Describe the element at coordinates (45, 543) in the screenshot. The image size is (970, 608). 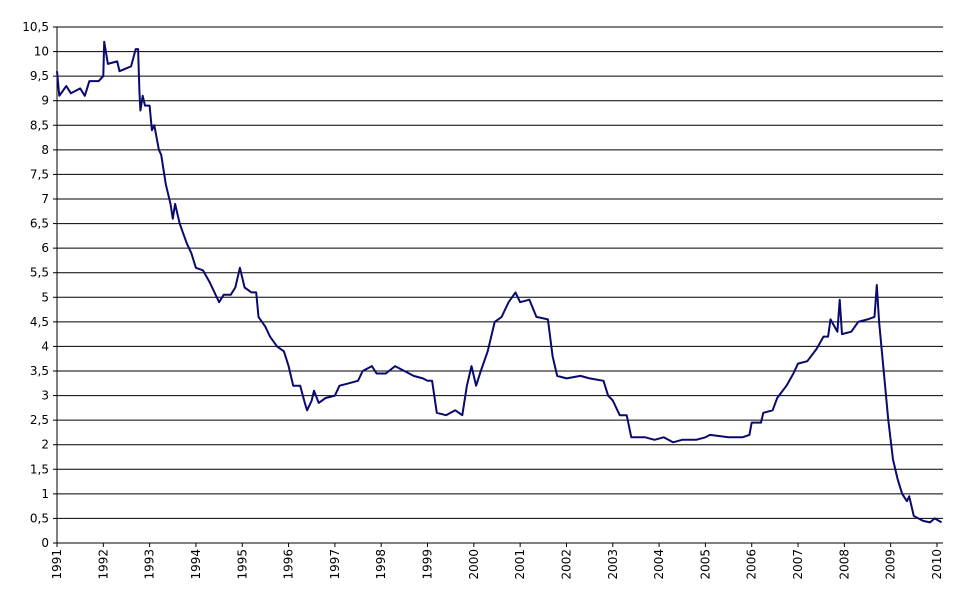
I see `y-tick-label: 0` at that location.